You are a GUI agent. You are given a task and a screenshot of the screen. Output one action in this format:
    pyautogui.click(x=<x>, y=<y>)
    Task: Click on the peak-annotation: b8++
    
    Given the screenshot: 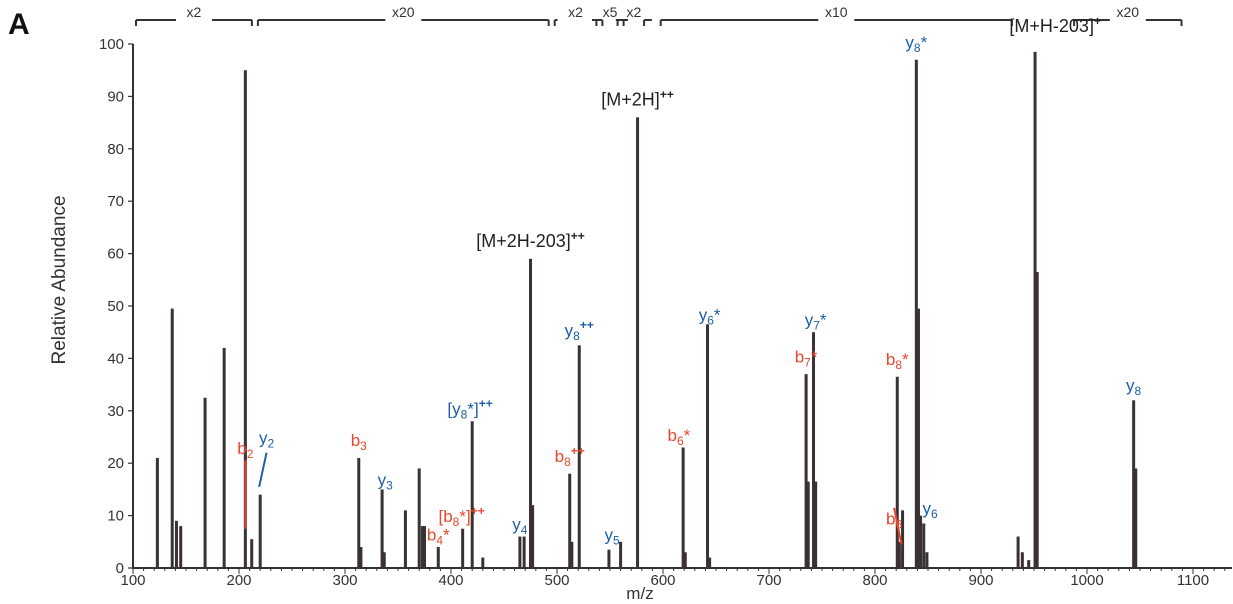 What is the action you would take?
    pyautogui.click(x=570, y=456)
    